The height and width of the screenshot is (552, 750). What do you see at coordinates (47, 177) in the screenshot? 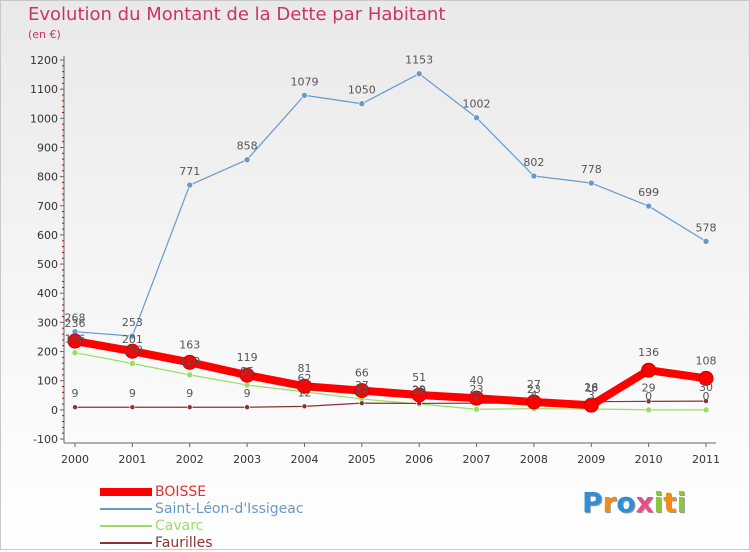
I see `y-tick-label: 800` at bounding box center [47, 177].